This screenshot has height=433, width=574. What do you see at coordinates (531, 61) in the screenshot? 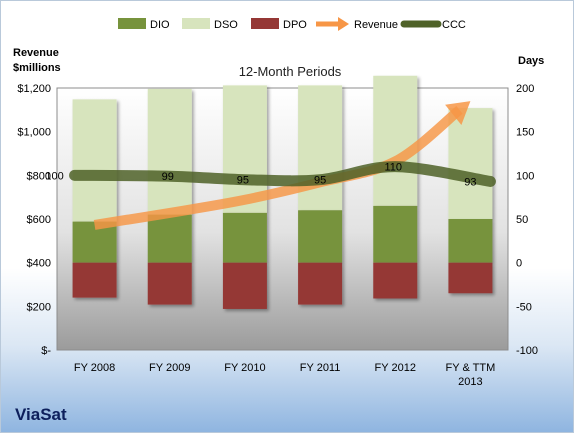
I see `right-axis-label: Days` at bounding box center [531, 61].